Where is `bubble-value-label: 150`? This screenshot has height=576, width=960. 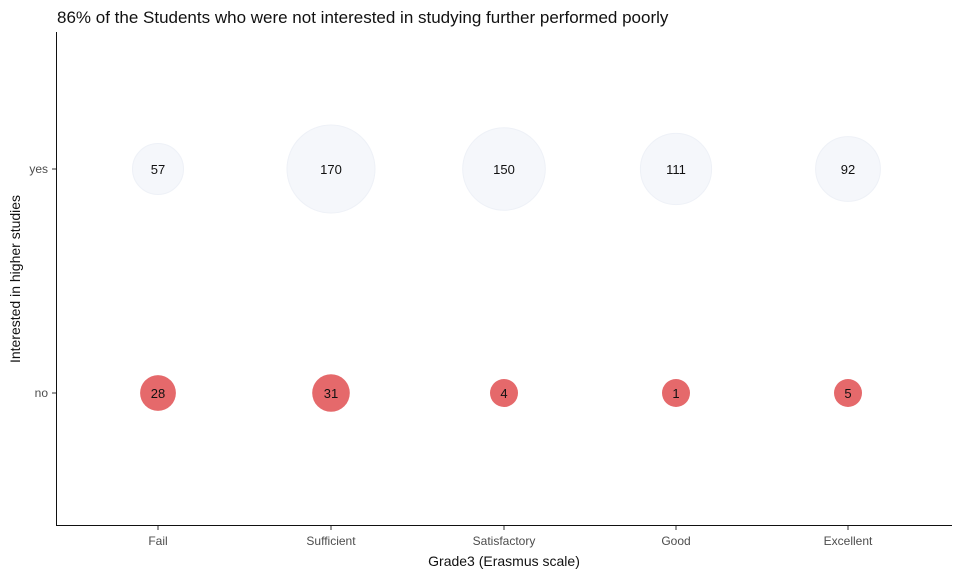
bubble-value-label: 150 is located at coordinates (504, 169).